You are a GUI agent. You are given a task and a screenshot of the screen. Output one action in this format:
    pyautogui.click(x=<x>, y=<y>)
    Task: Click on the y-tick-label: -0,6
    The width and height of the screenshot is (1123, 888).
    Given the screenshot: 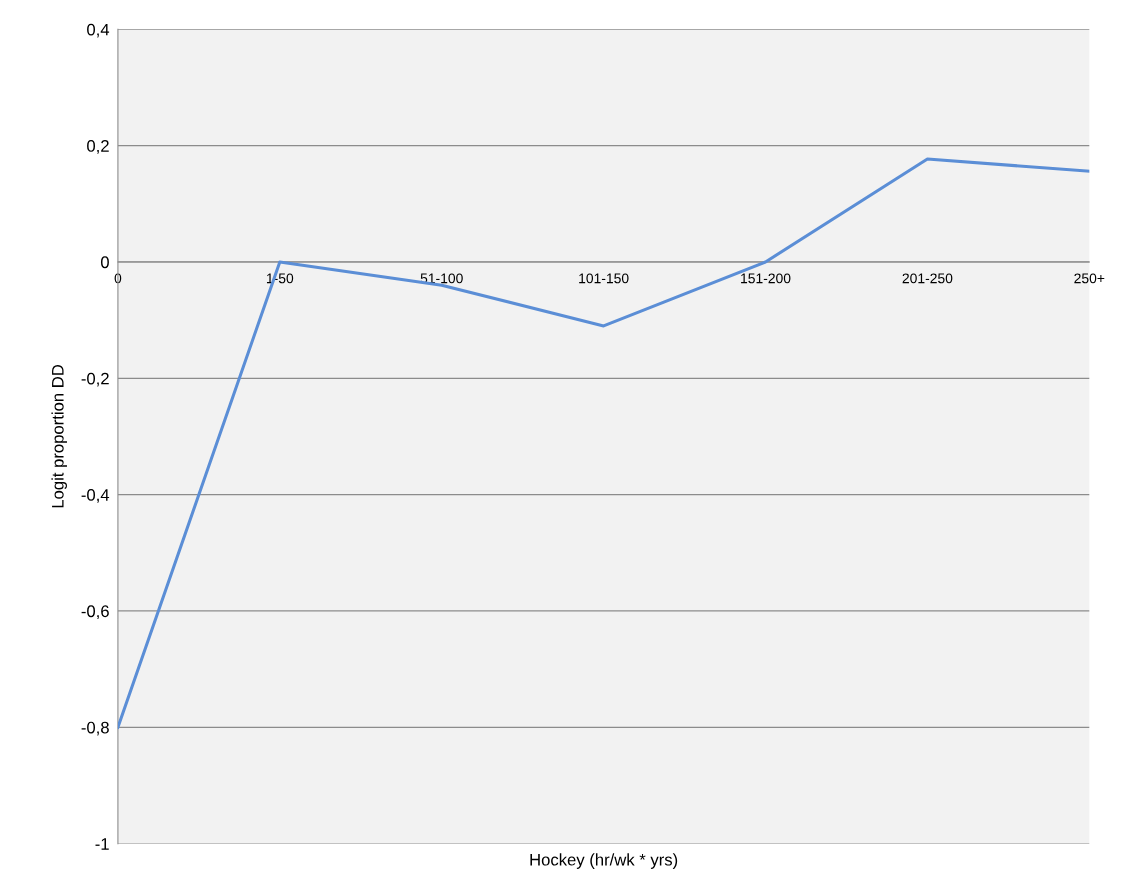 What is the action you would take?
    pyautogui.click(x=95, y=612)
    